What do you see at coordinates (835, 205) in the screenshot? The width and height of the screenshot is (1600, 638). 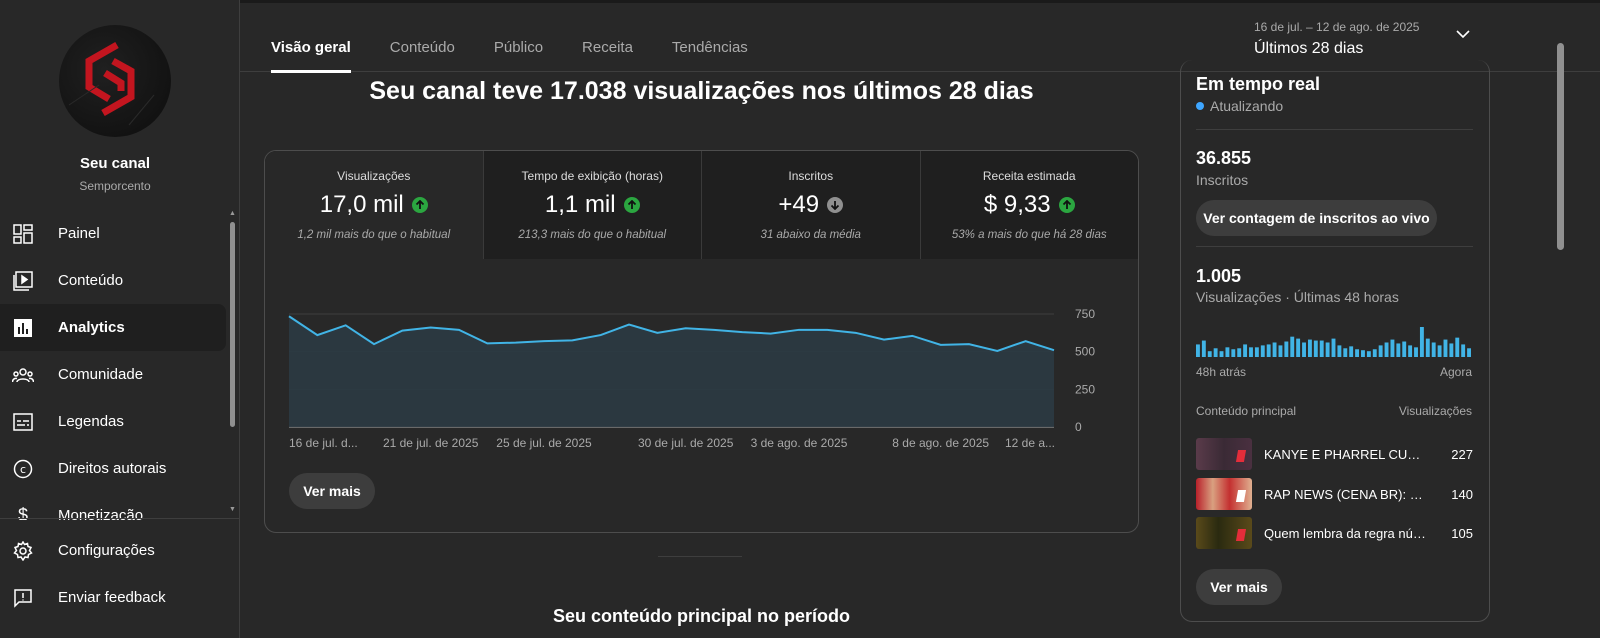 I see `trend-down-icon` at bounding box center [835, 205].